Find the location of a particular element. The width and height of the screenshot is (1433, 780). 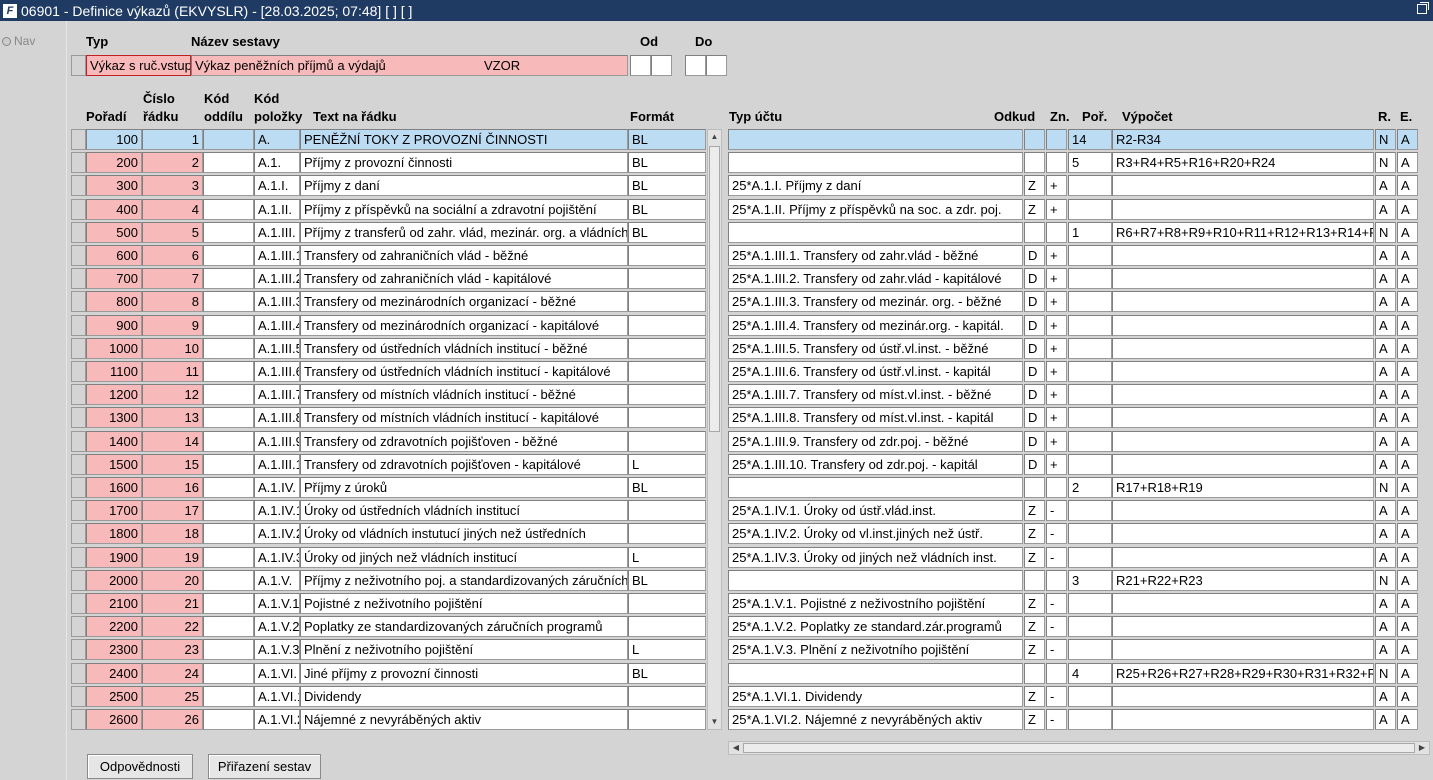

kod-polozky-cell: A.1. is located at coordinates (277, 162).